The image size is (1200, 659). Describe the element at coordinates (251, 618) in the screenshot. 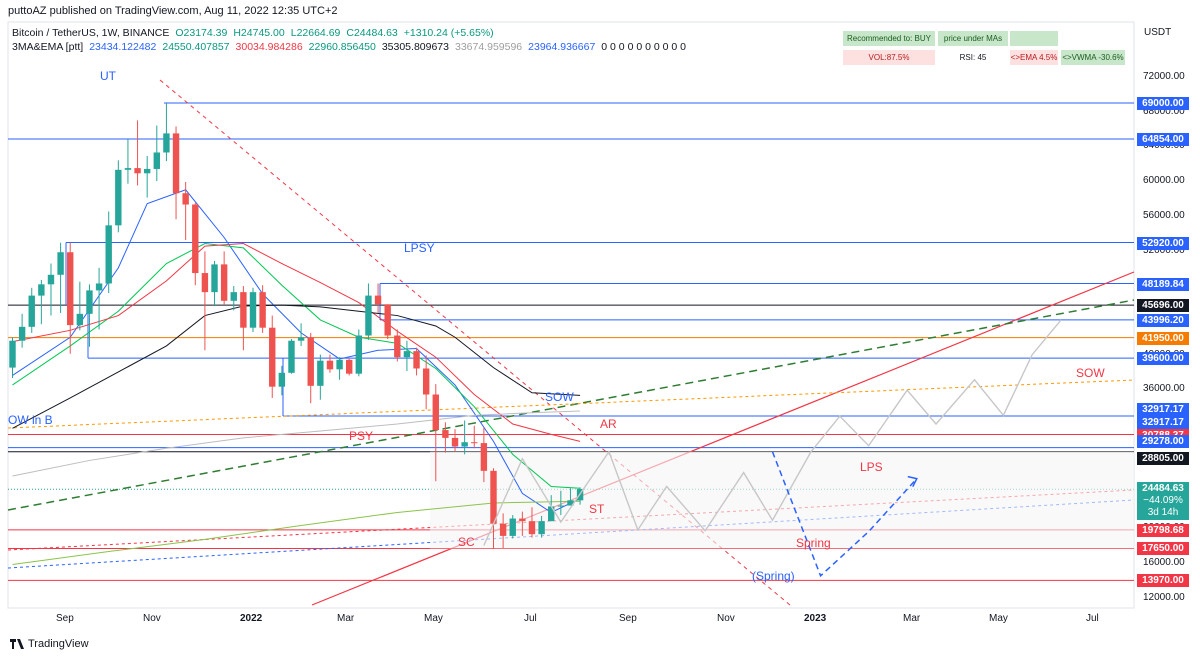

I see `time-tick-label: 2022` at that location.